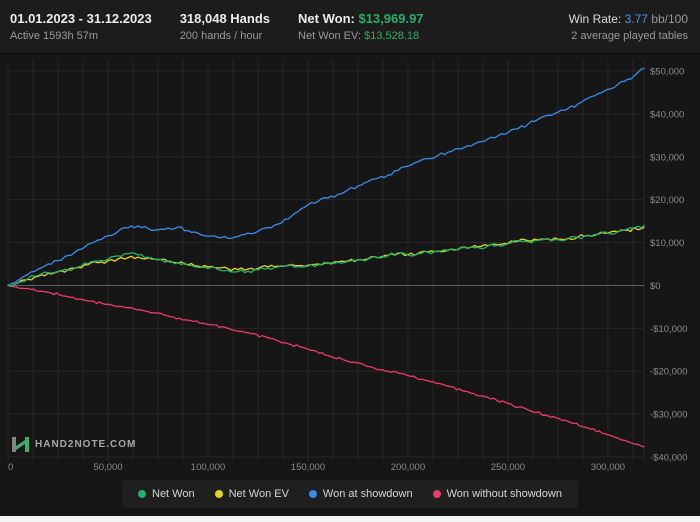 This screenshot has width=700, height=522. I want to click on x-tick-label: 50,000, so click(107, 467).